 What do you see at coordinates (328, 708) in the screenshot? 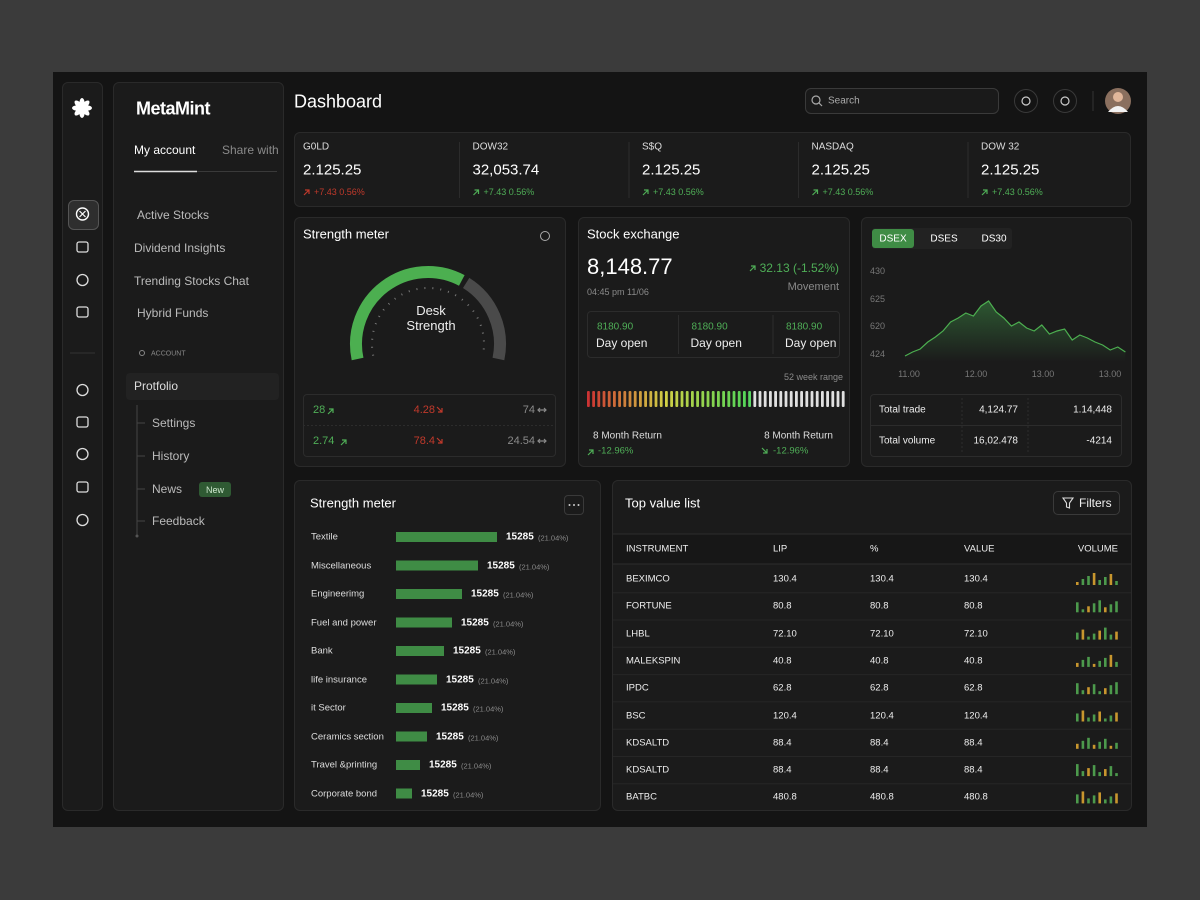
I see `sector-name: it Sector` at bounding box center [328, 708].